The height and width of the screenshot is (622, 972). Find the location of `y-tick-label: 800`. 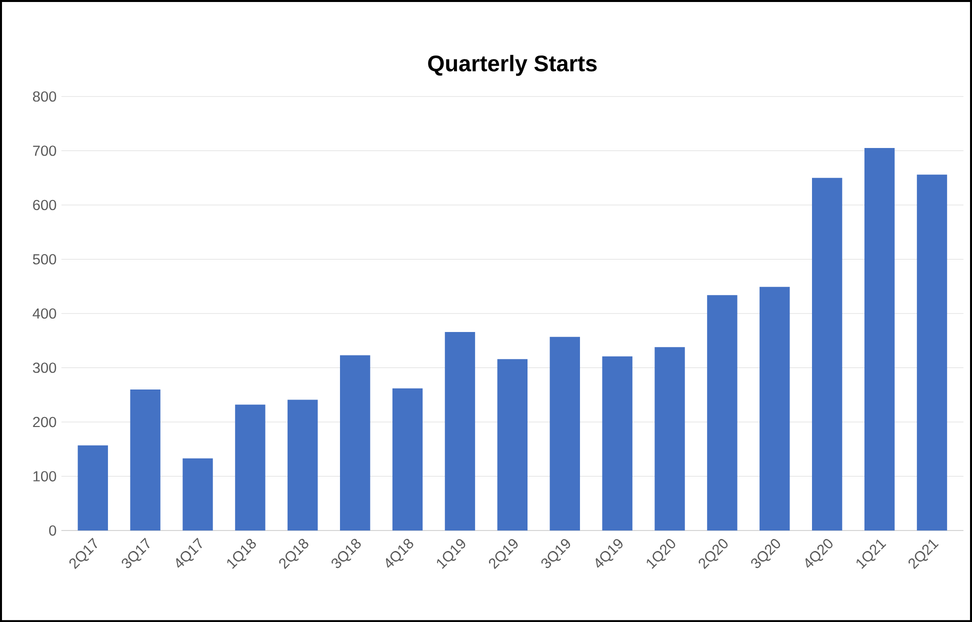

y-tick-label: 800 is located at coordinates (44, 96).